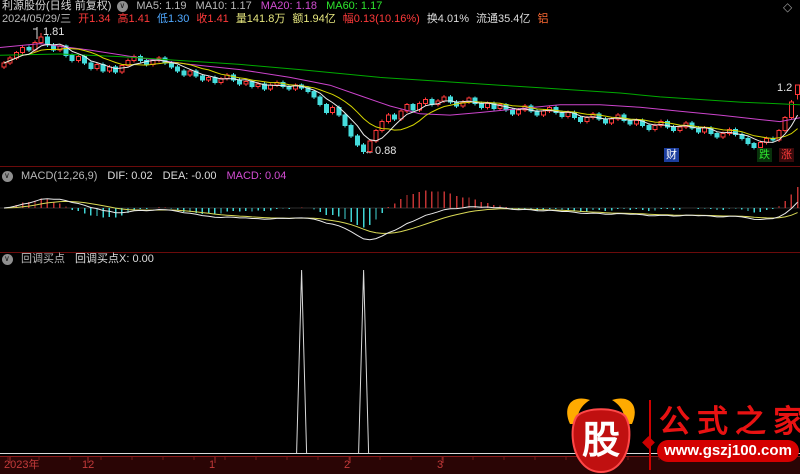 The width and height of the screenshot is (800, 474). Describe the element at coordinates (22, 465) in the screenshot. I see `axis-month-label: 2023年` at that location.